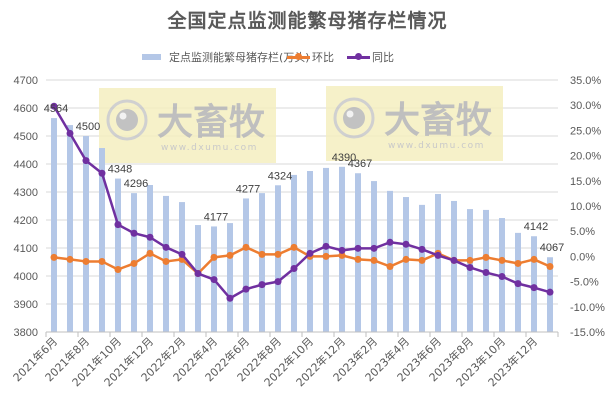  I want to click on right-axis-label: 30.0%, so click(585, 106).